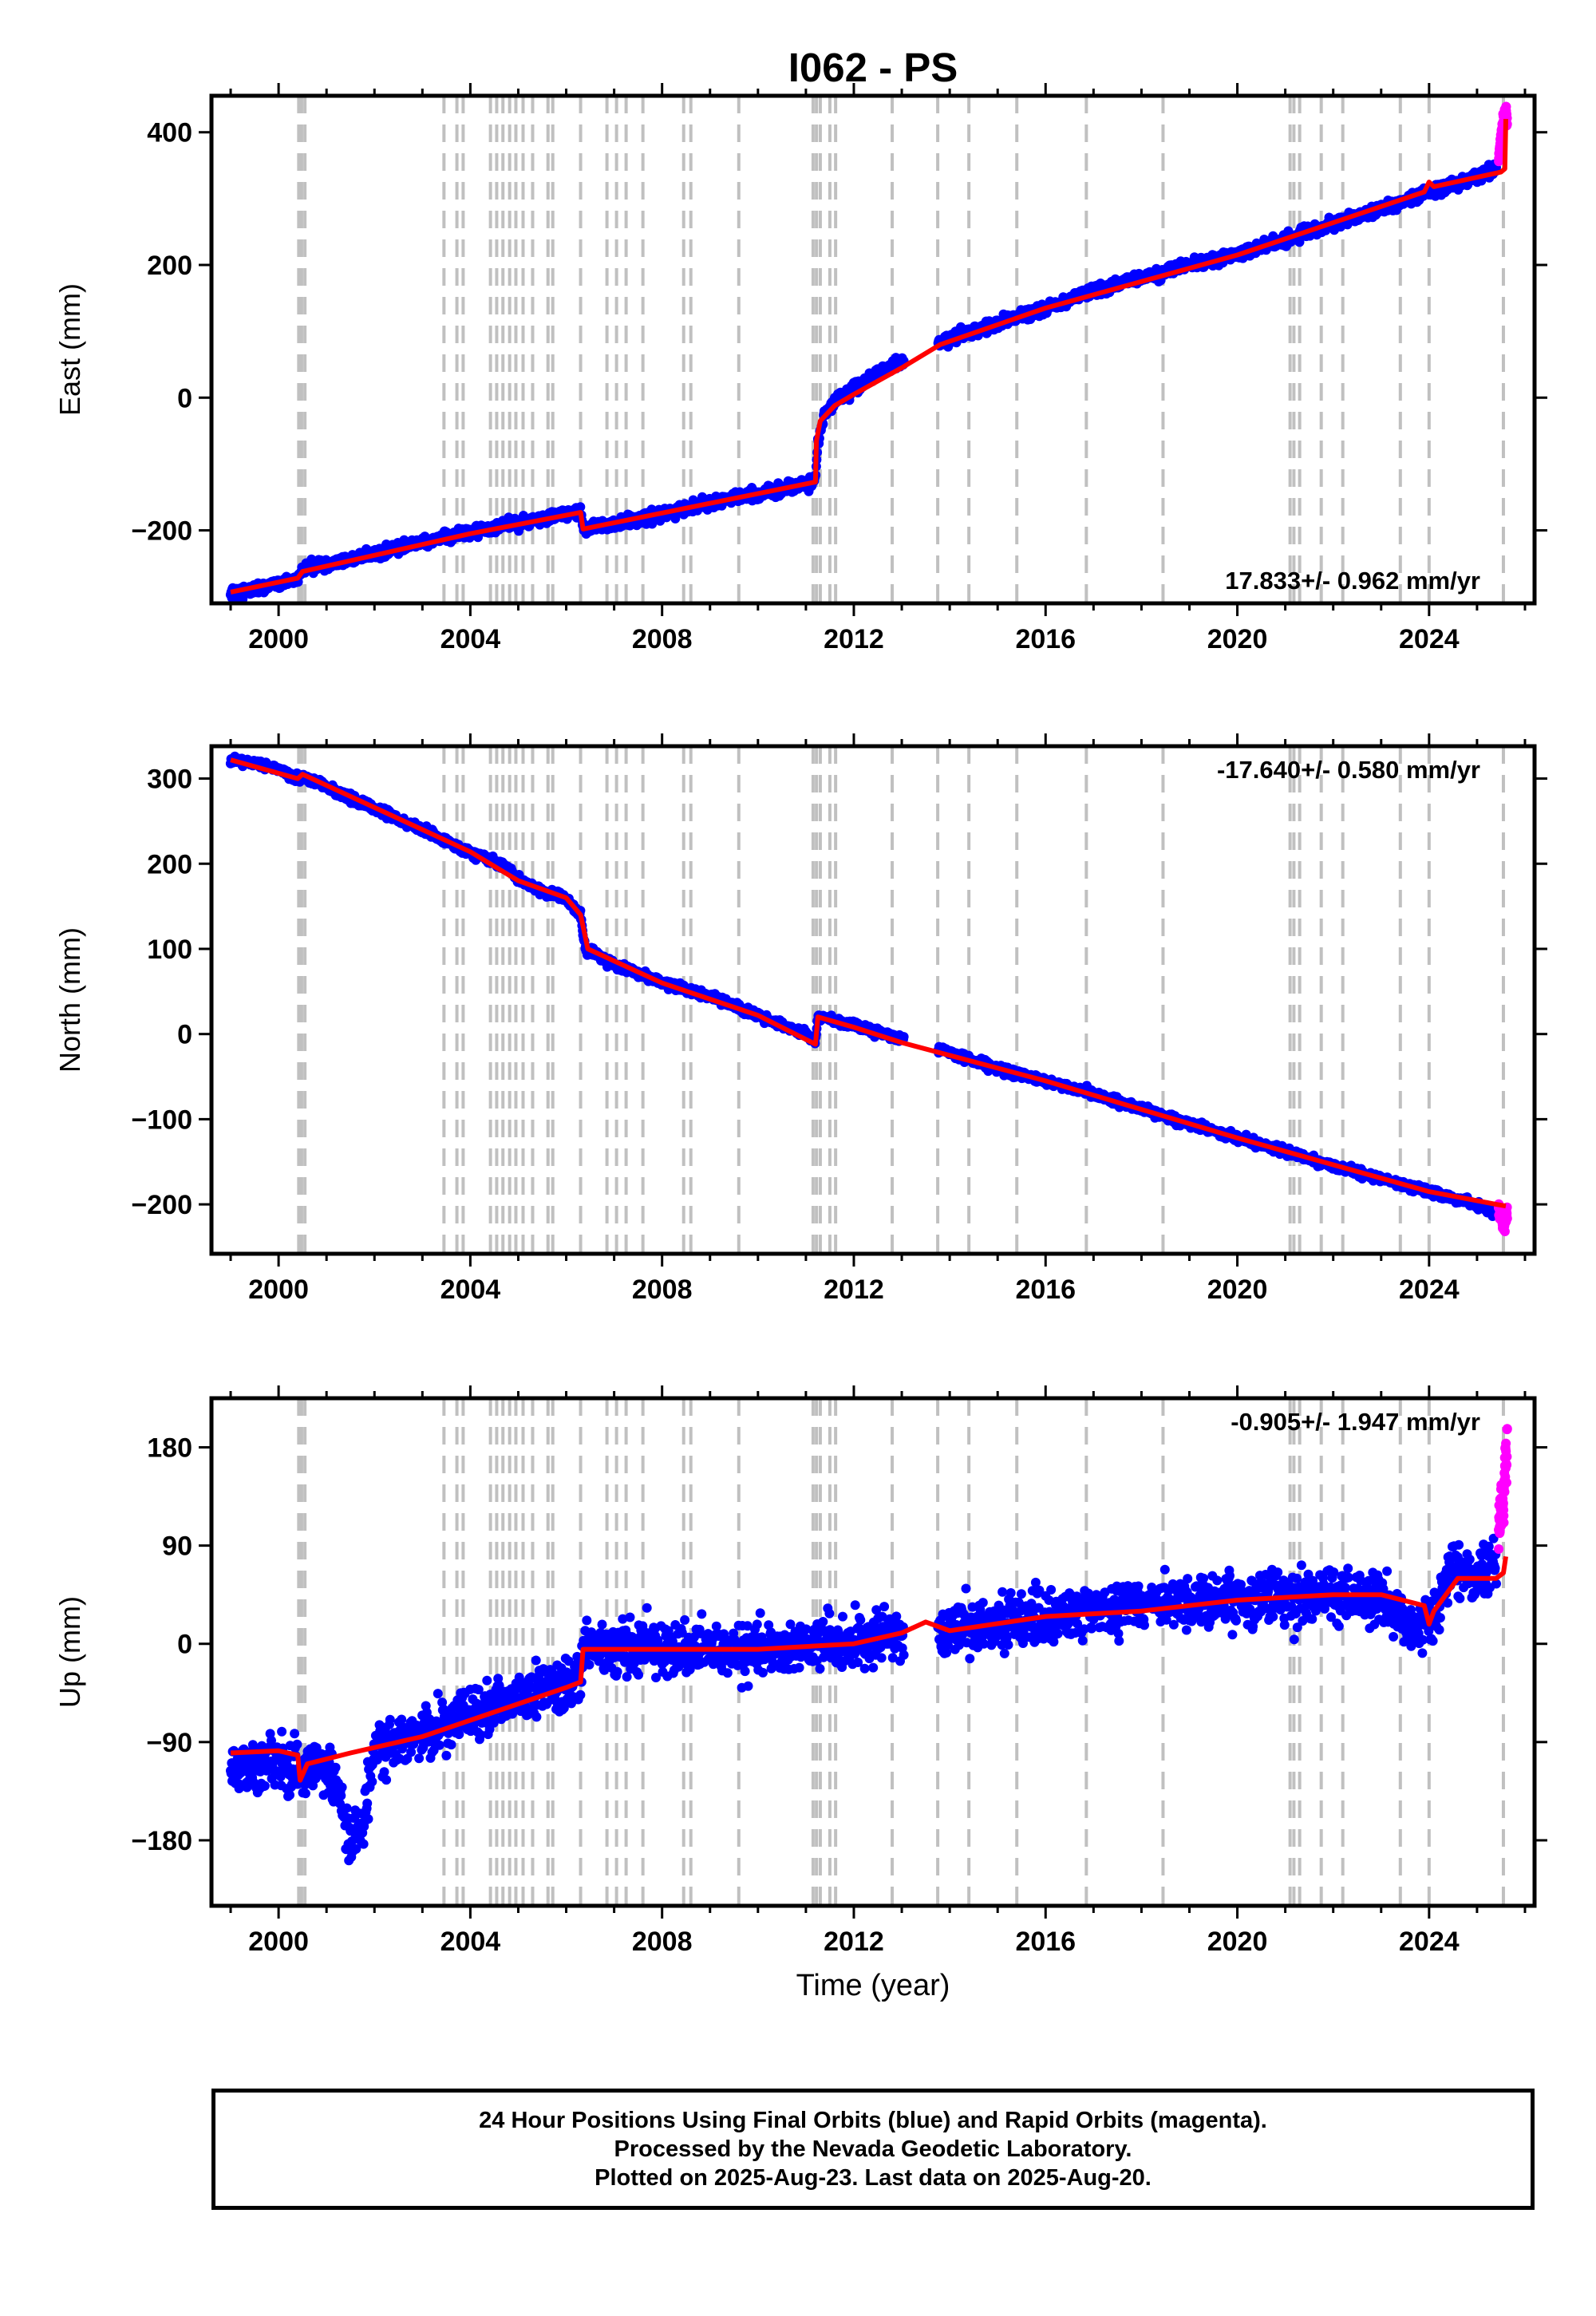  Describe the element at coordinates (169, 266) in the screenshot. I see `east-y-tick-label: 200` at that location.